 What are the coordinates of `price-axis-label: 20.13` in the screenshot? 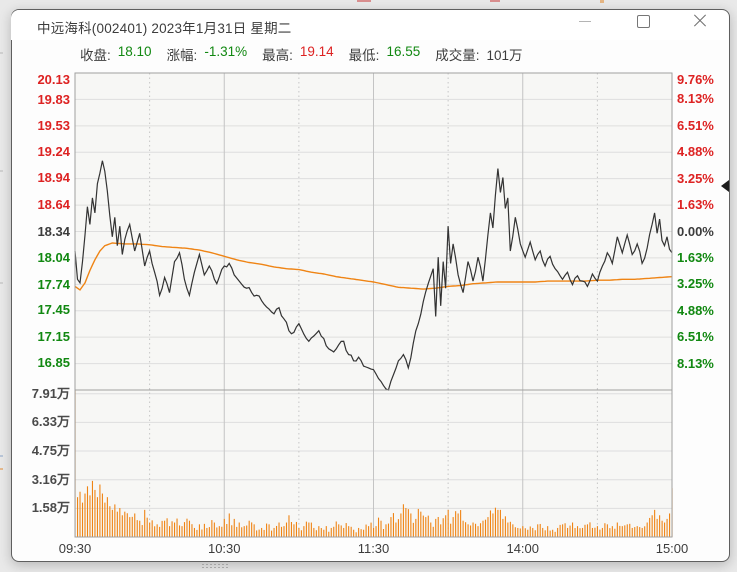 It's located at (53, 79).